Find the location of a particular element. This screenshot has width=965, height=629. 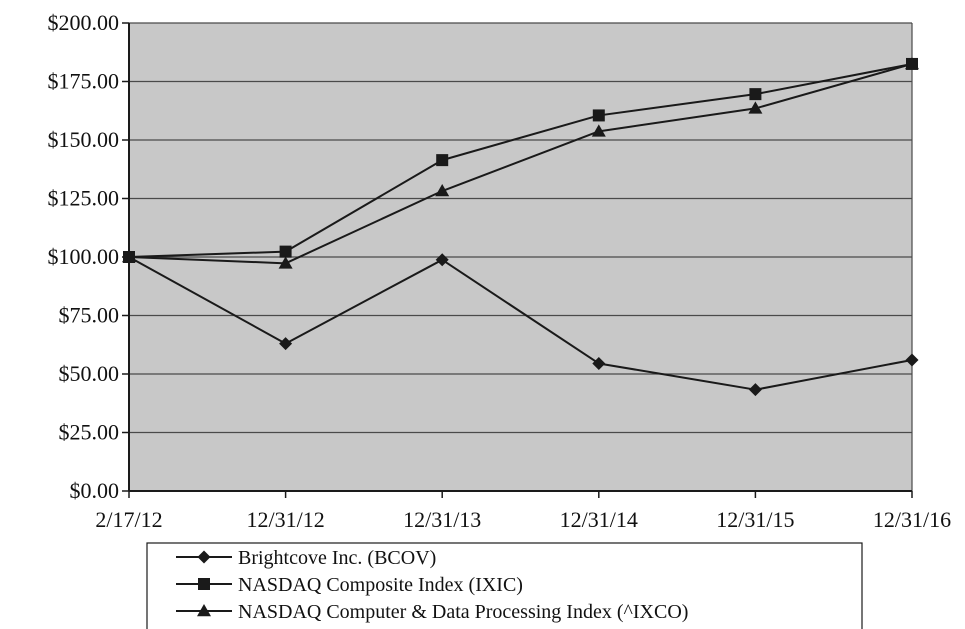

y-tick-label: $0.00 is located at coordinates (95, 490).